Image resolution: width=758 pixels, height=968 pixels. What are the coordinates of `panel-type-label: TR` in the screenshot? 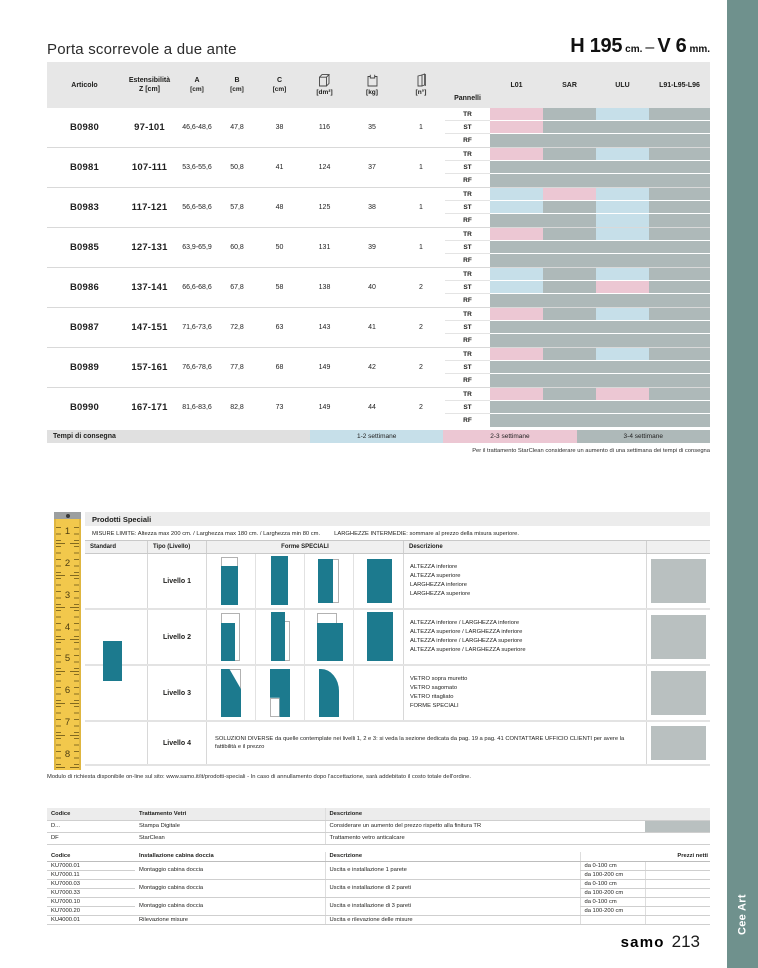 It's located at (467, 354).